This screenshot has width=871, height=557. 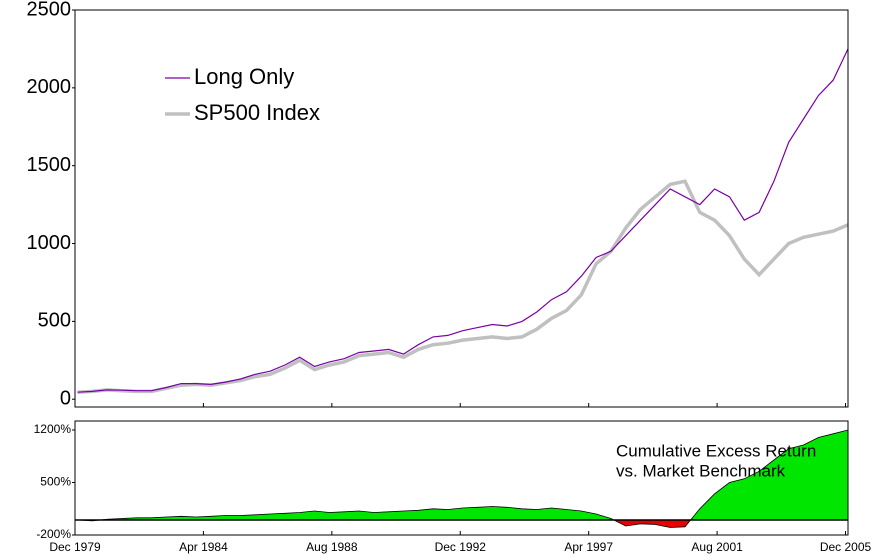 I want to click on y-tick-label: 500%, so click(x=55, y=482).